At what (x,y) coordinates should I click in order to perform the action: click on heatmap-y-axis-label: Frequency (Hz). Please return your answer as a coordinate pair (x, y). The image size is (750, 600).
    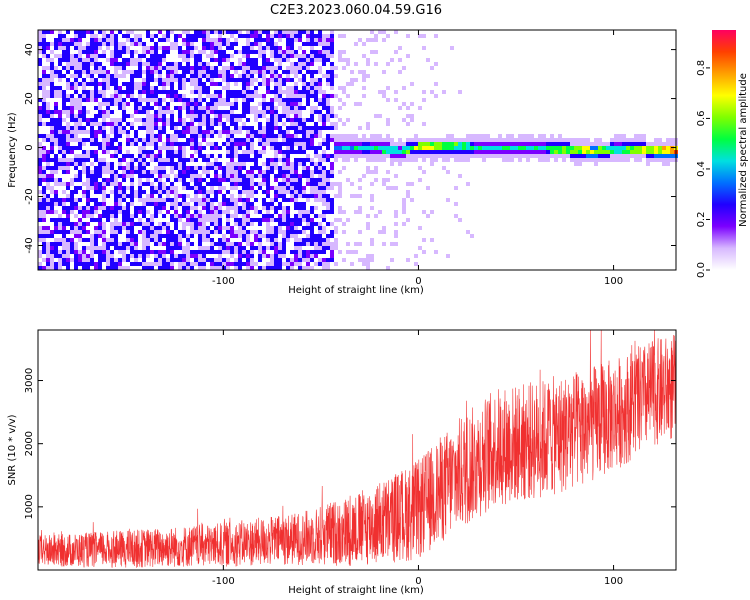
    Looking at the image, I should click on (12, 150).